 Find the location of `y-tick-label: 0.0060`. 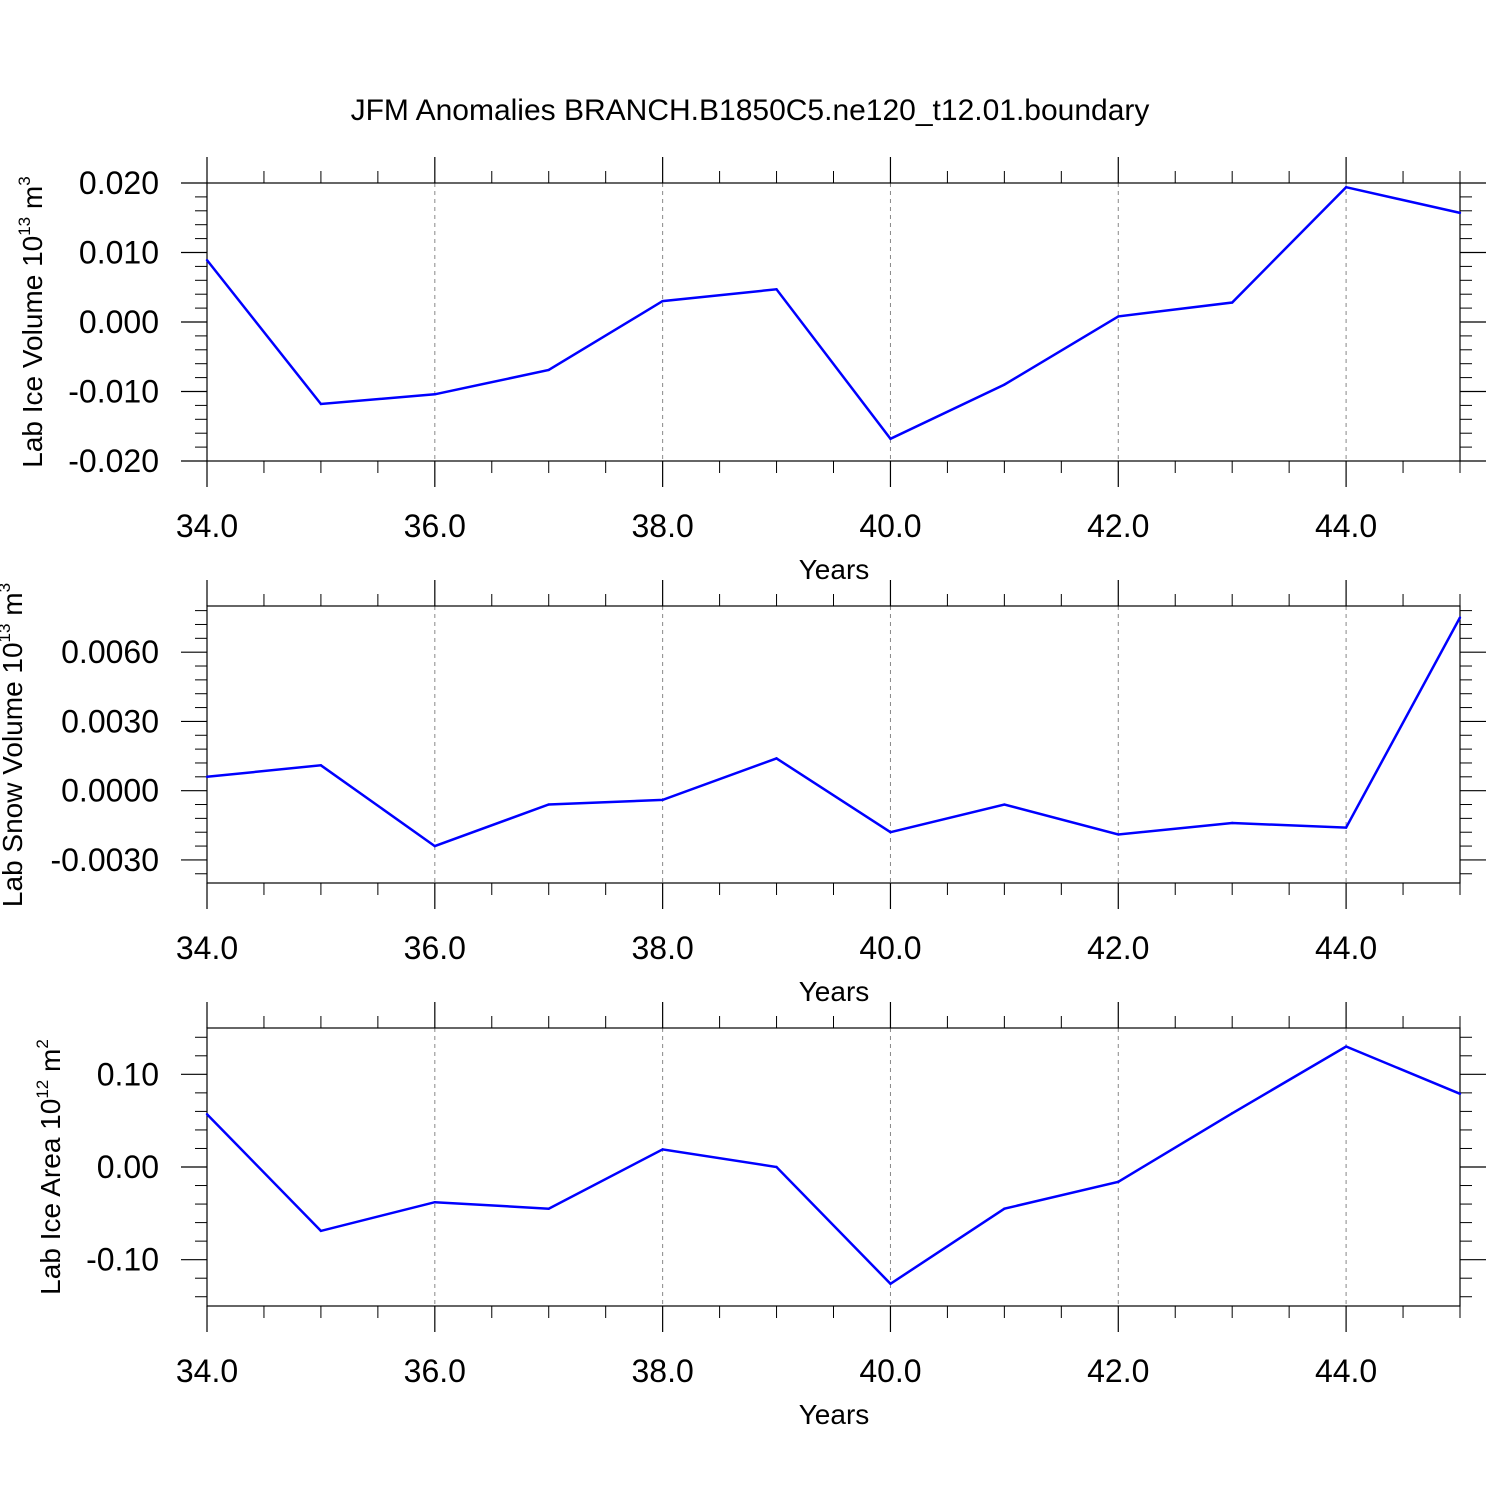

y-tick-label: 0.0060 is located at coordinates (110, 652).